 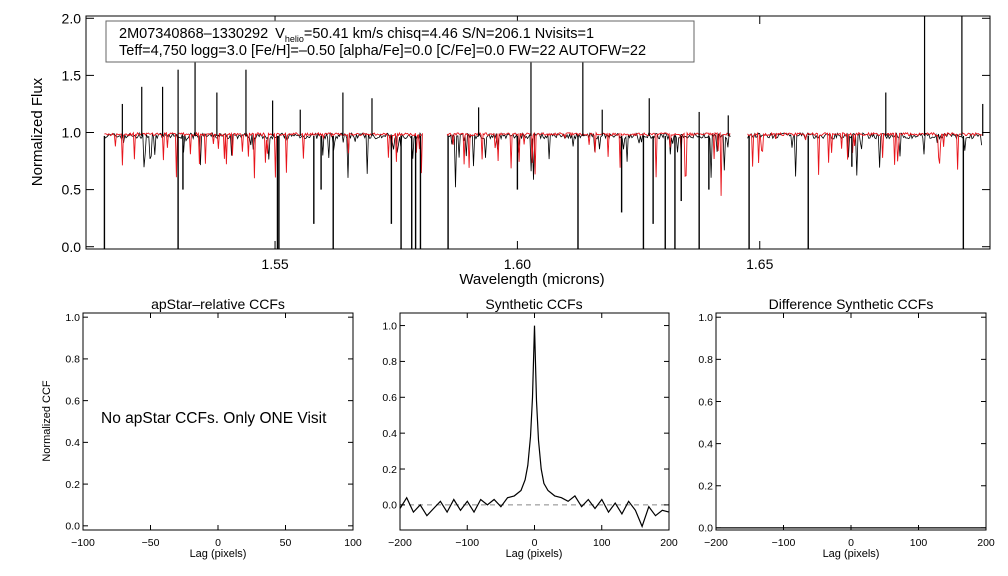 I want to click on difference-ccf-x-tick-label: 0, so click(x=851, y=543).